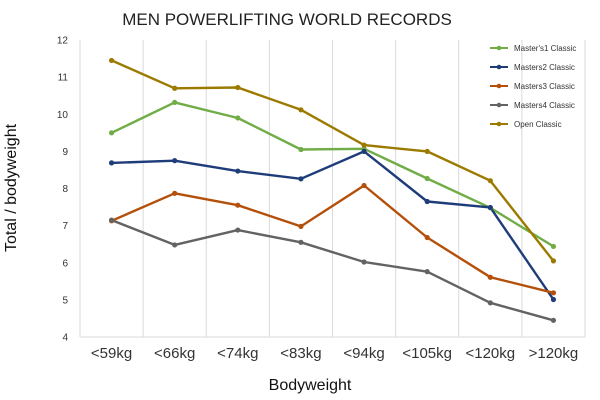 Image resolution: width=600 pixels, height=400 pixels. I want to click on y-axis-title: Total / bodyweight, so click(11, 187).